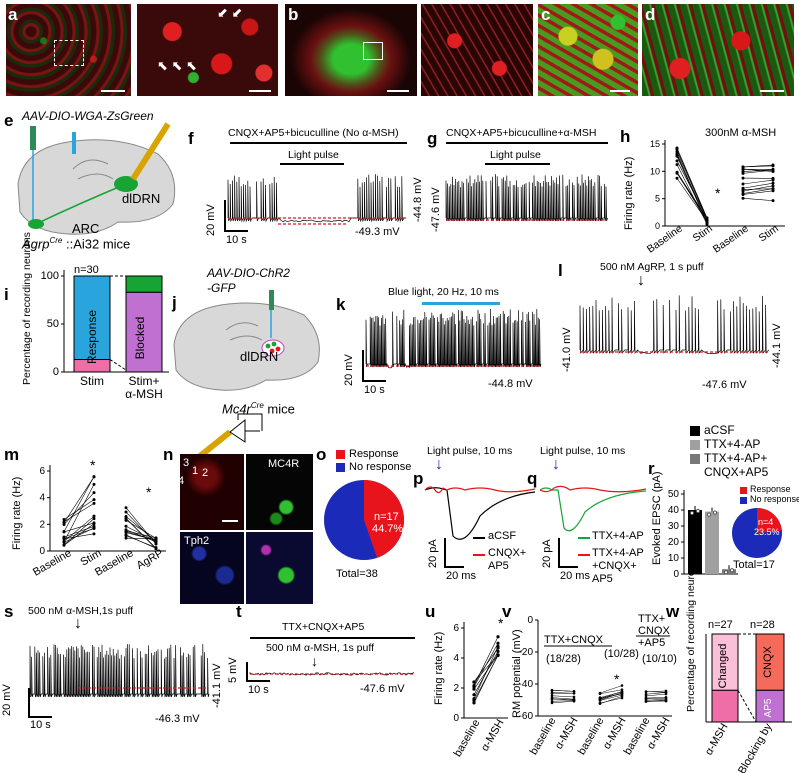 The height and width of the screenshot is (773, 799). What do you see at coordinates (239, 611) in the screenshot?
I see `panel-label-t: t` at bounding box center [239, 611].